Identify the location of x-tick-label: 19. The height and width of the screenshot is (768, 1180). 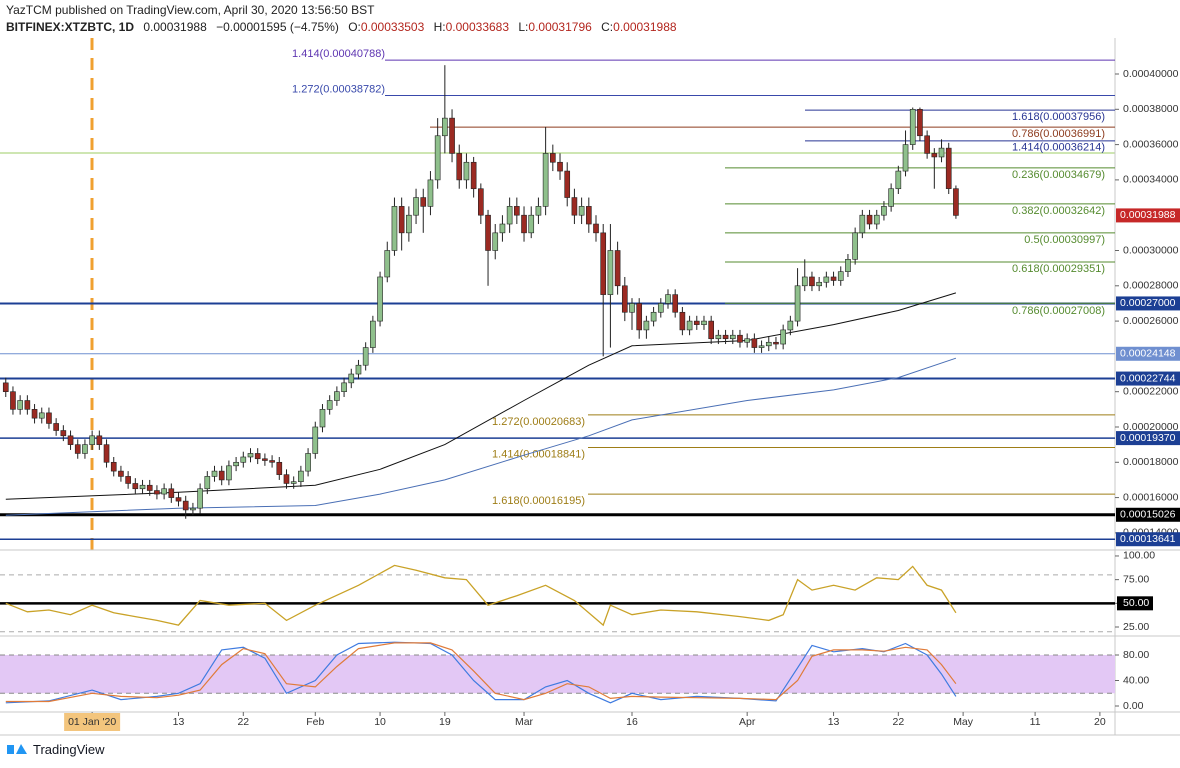
(445, 722).